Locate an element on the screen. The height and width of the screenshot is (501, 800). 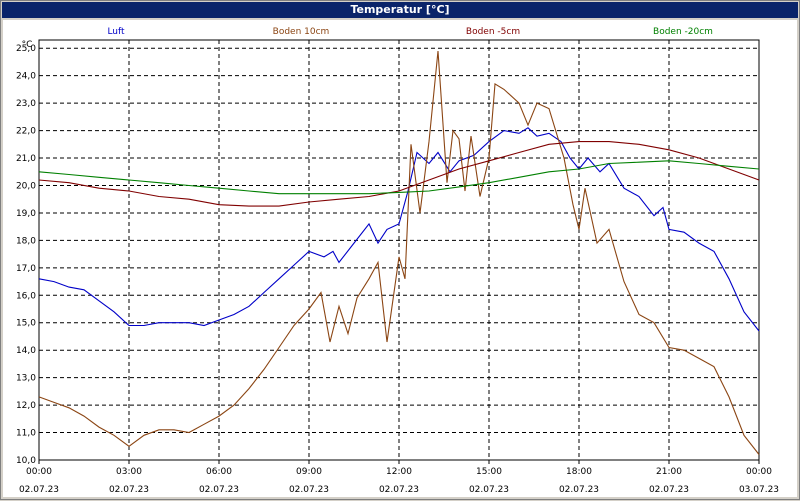
legend: Luft Boden 10cm Boden -5cm Boden -20cm is located at coordinates (410, 32).